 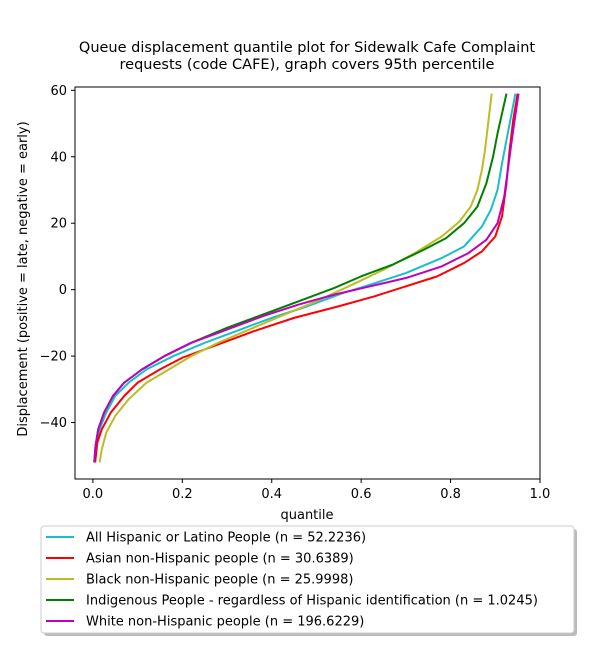 What do you see at coordinates (450, 494) in the screenshot?
I see `x-tick-label: 0.8` at bounding box center [450, 494].